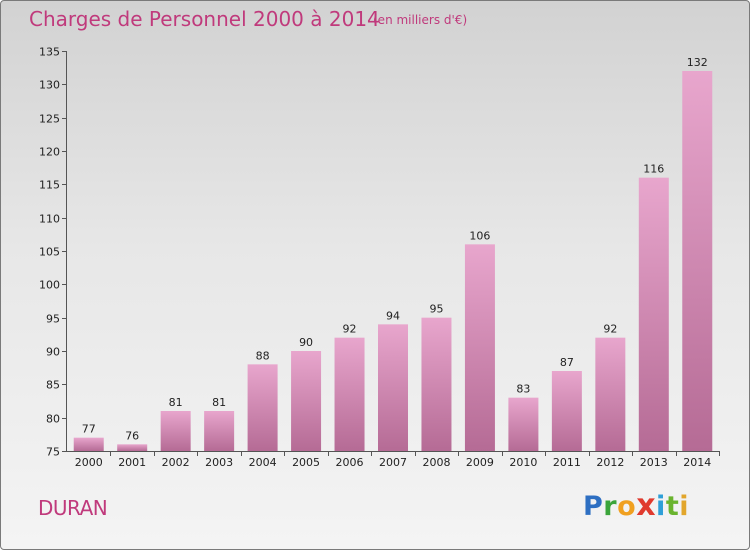 Image resolution: width=750 pixels, height=550 pixels. Describe the element at coordinates (306, 462) in the screenshot. I see `x-tick-label: 2005` at that location.